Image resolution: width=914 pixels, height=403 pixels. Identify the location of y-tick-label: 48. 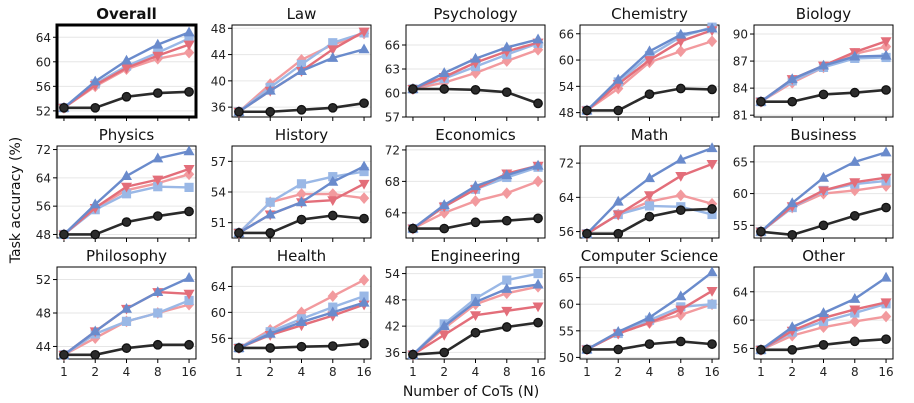
(218, 29).